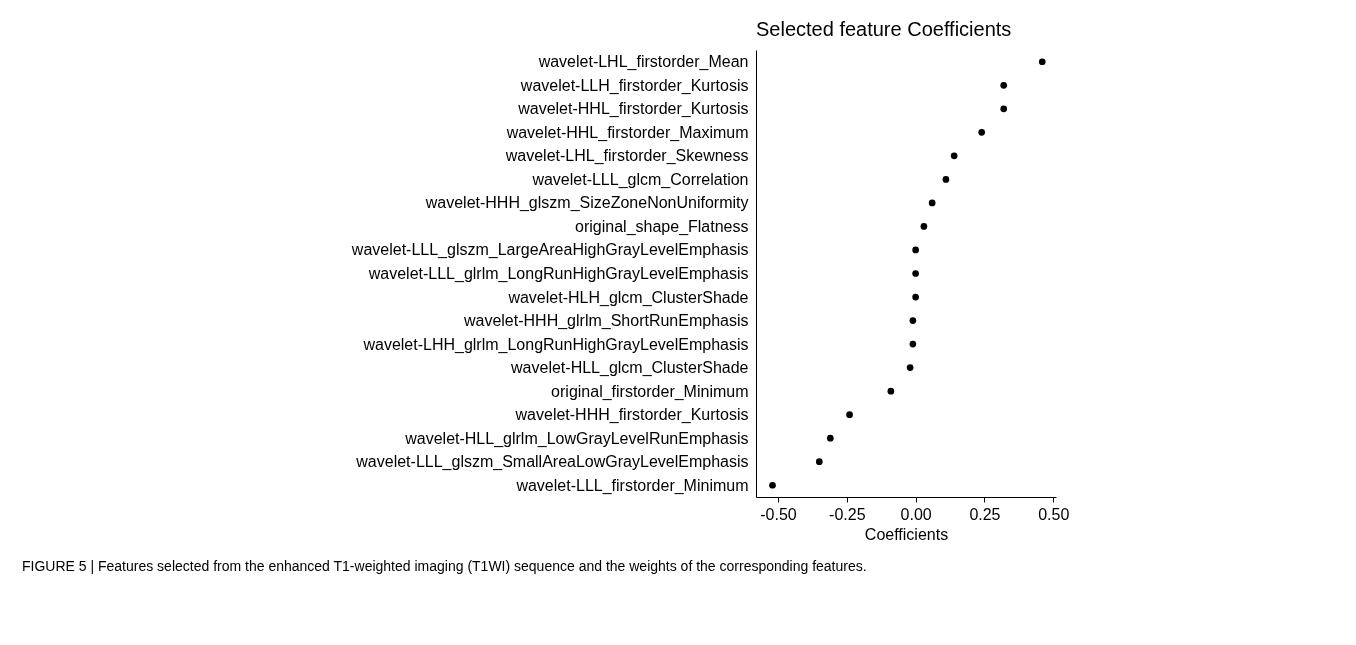 The image size is (1356, 645). Describe the element at coordinates (549, 250) in the screenshot. I see `y-tick-label: wavelet-LLL_glszm_LargeAreaHighGrayLevelEmphasis` at that location.